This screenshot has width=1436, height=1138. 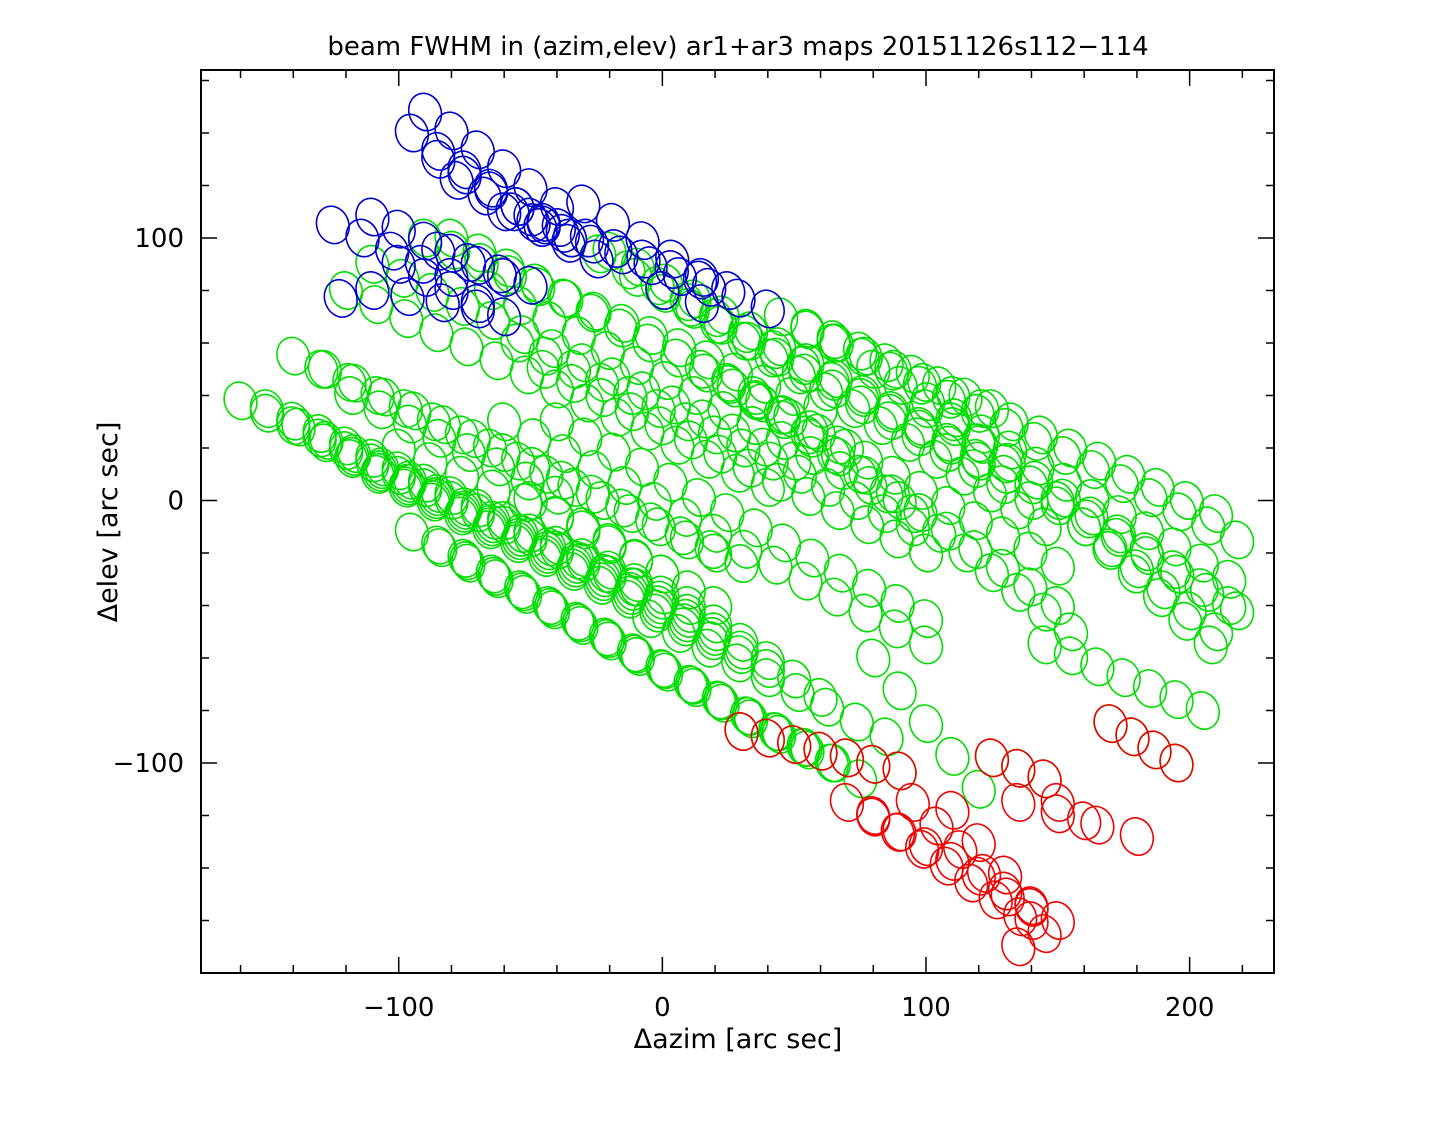 I want to click on x-axis-label: Δazim [arc sec], so click(x=738, y=1039).